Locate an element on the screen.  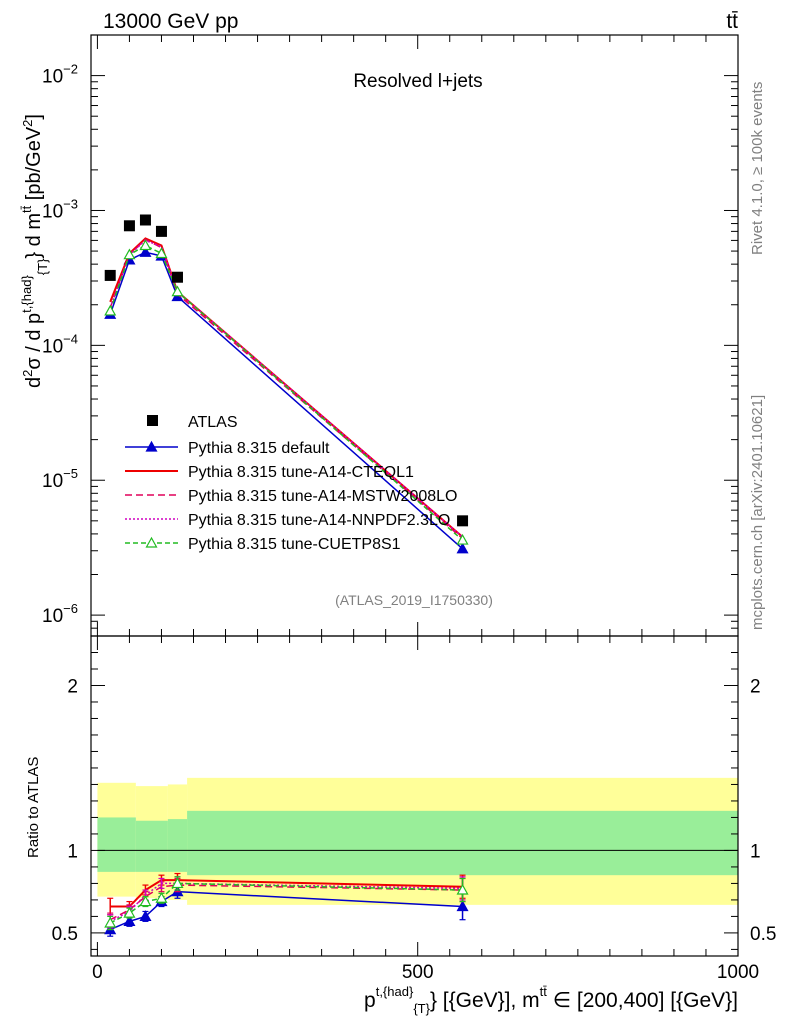
legend-marker-data is located at coordinates (152, 420).